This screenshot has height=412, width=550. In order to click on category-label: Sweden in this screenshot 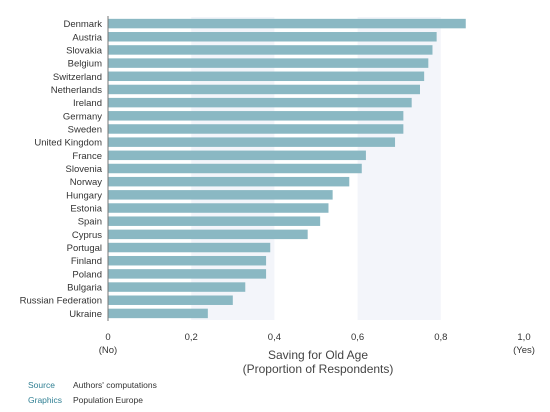, I will do `click(85, 129)`.